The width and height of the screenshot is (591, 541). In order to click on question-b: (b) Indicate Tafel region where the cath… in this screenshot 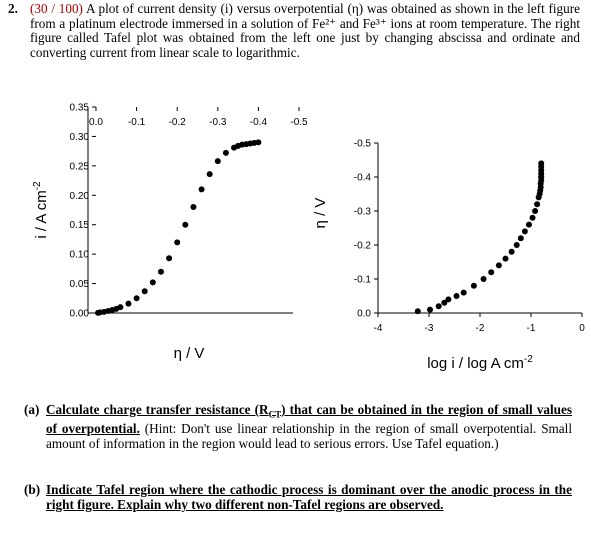, I will do `click(298, 497)`.